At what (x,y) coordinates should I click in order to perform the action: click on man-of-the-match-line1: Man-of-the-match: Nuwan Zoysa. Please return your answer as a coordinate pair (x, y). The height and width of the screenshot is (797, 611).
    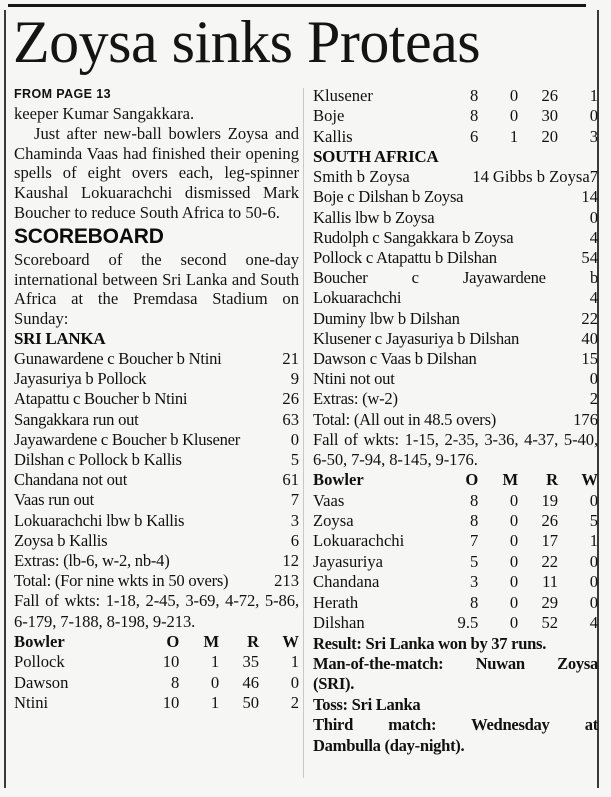
    Looking at the image, I should click on (455, 663).